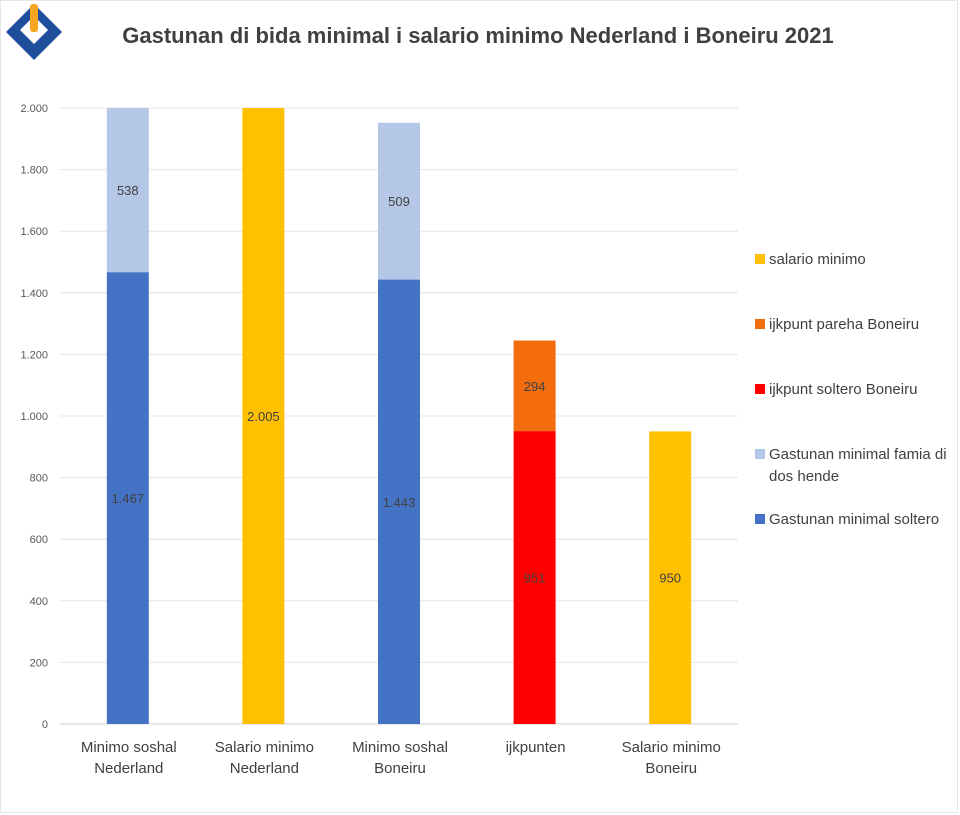  Describe the element at coordinates (34, 32) in the screenshot. I see `logo-icon` at that location.